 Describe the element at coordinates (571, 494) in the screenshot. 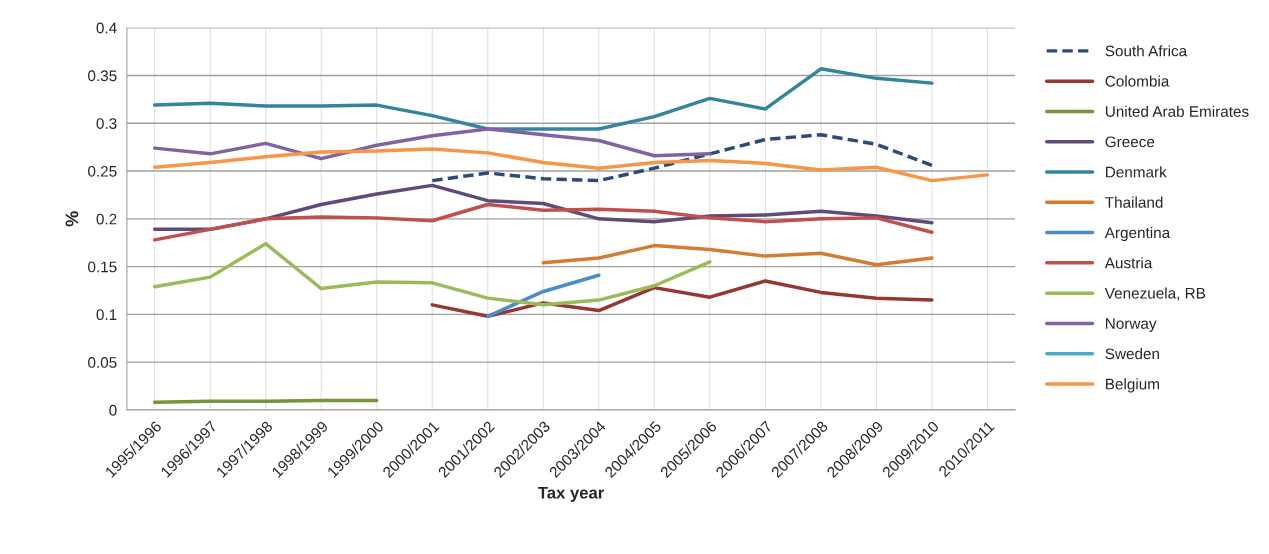

I see `x-axis-title: Tax year` at that location.